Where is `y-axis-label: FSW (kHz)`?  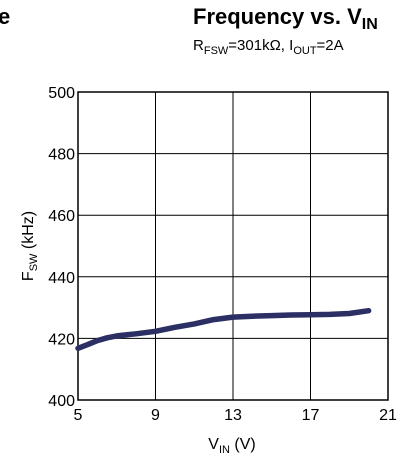 y-axis-label: FSW (kHz) is located at coordinates (30, 246).